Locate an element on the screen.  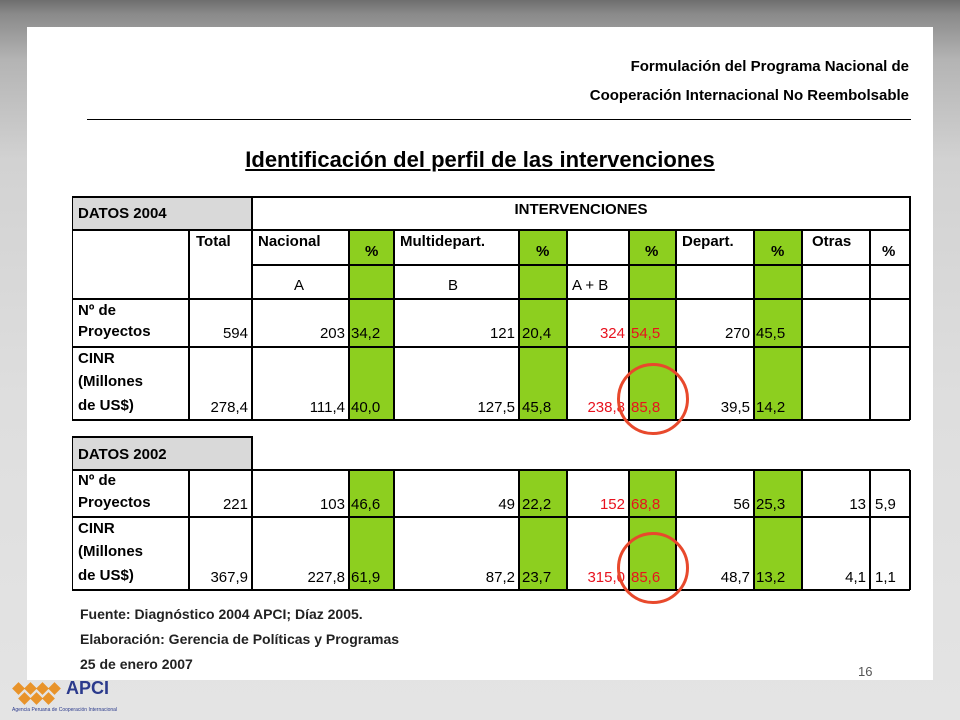
sub-b: B is located at coordinates (453, 285).